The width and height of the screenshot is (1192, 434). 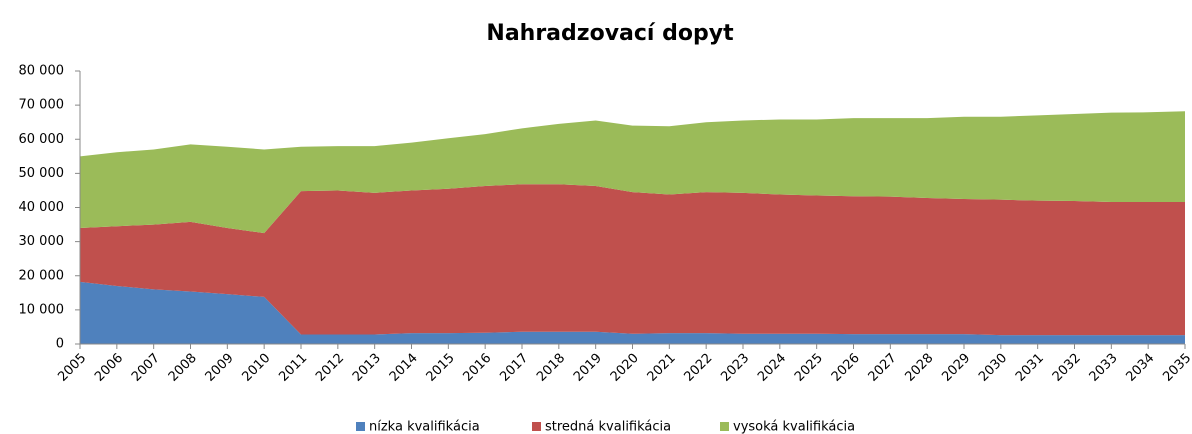 I want to click on x-tick-label: 2007, so click(x=146, y=368).